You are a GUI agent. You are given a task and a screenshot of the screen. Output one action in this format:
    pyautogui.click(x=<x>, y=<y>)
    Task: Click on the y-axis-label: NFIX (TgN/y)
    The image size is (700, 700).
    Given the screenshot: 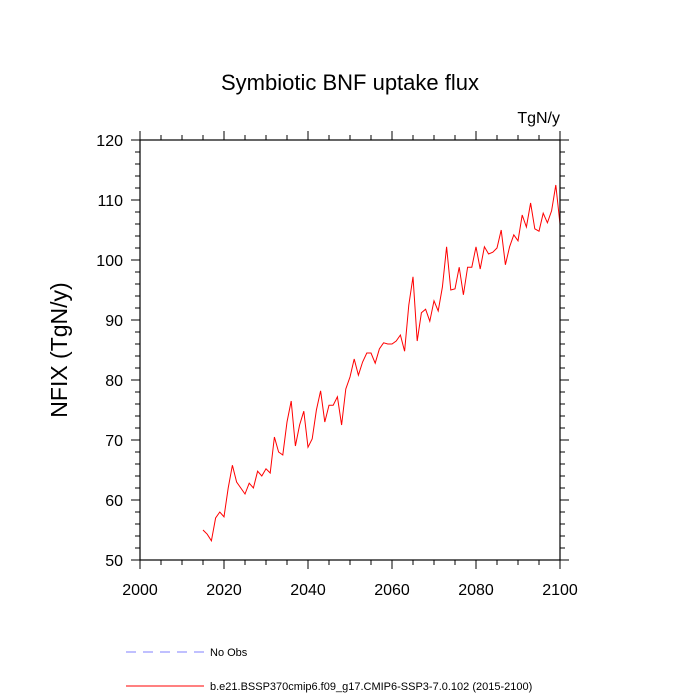 What is the action you would take?
    pyautogui.click(x=59, y=349)
    